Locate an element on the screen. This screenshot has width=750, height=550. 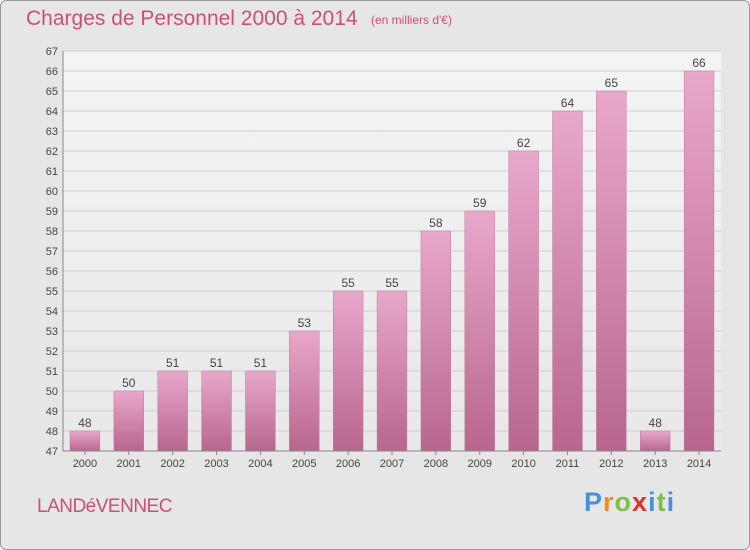
y-tick-label: 57 is located at coordinates (52, 252).